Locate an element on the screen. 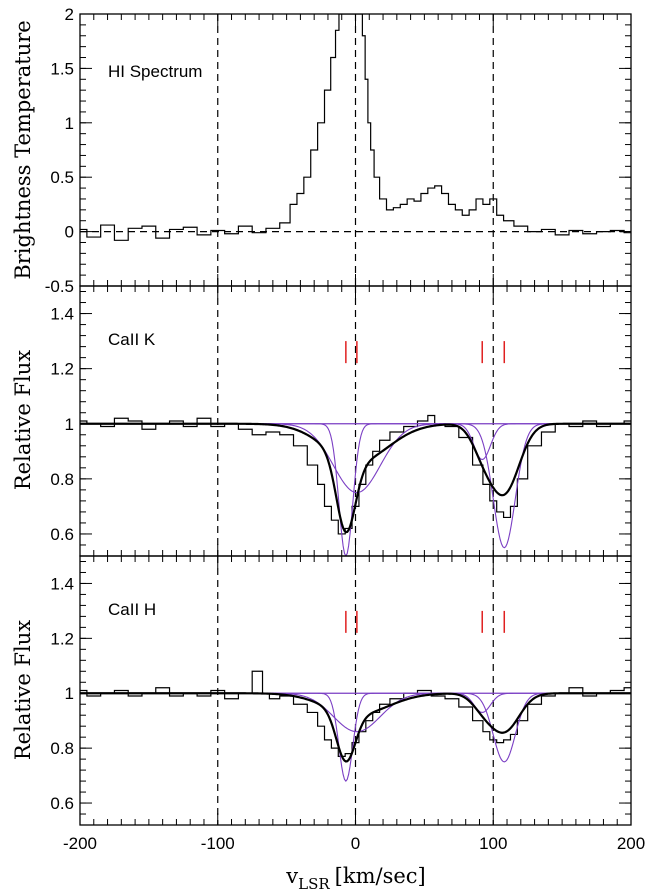  x-tick-label: 200 is located at coordinates (631, 843).